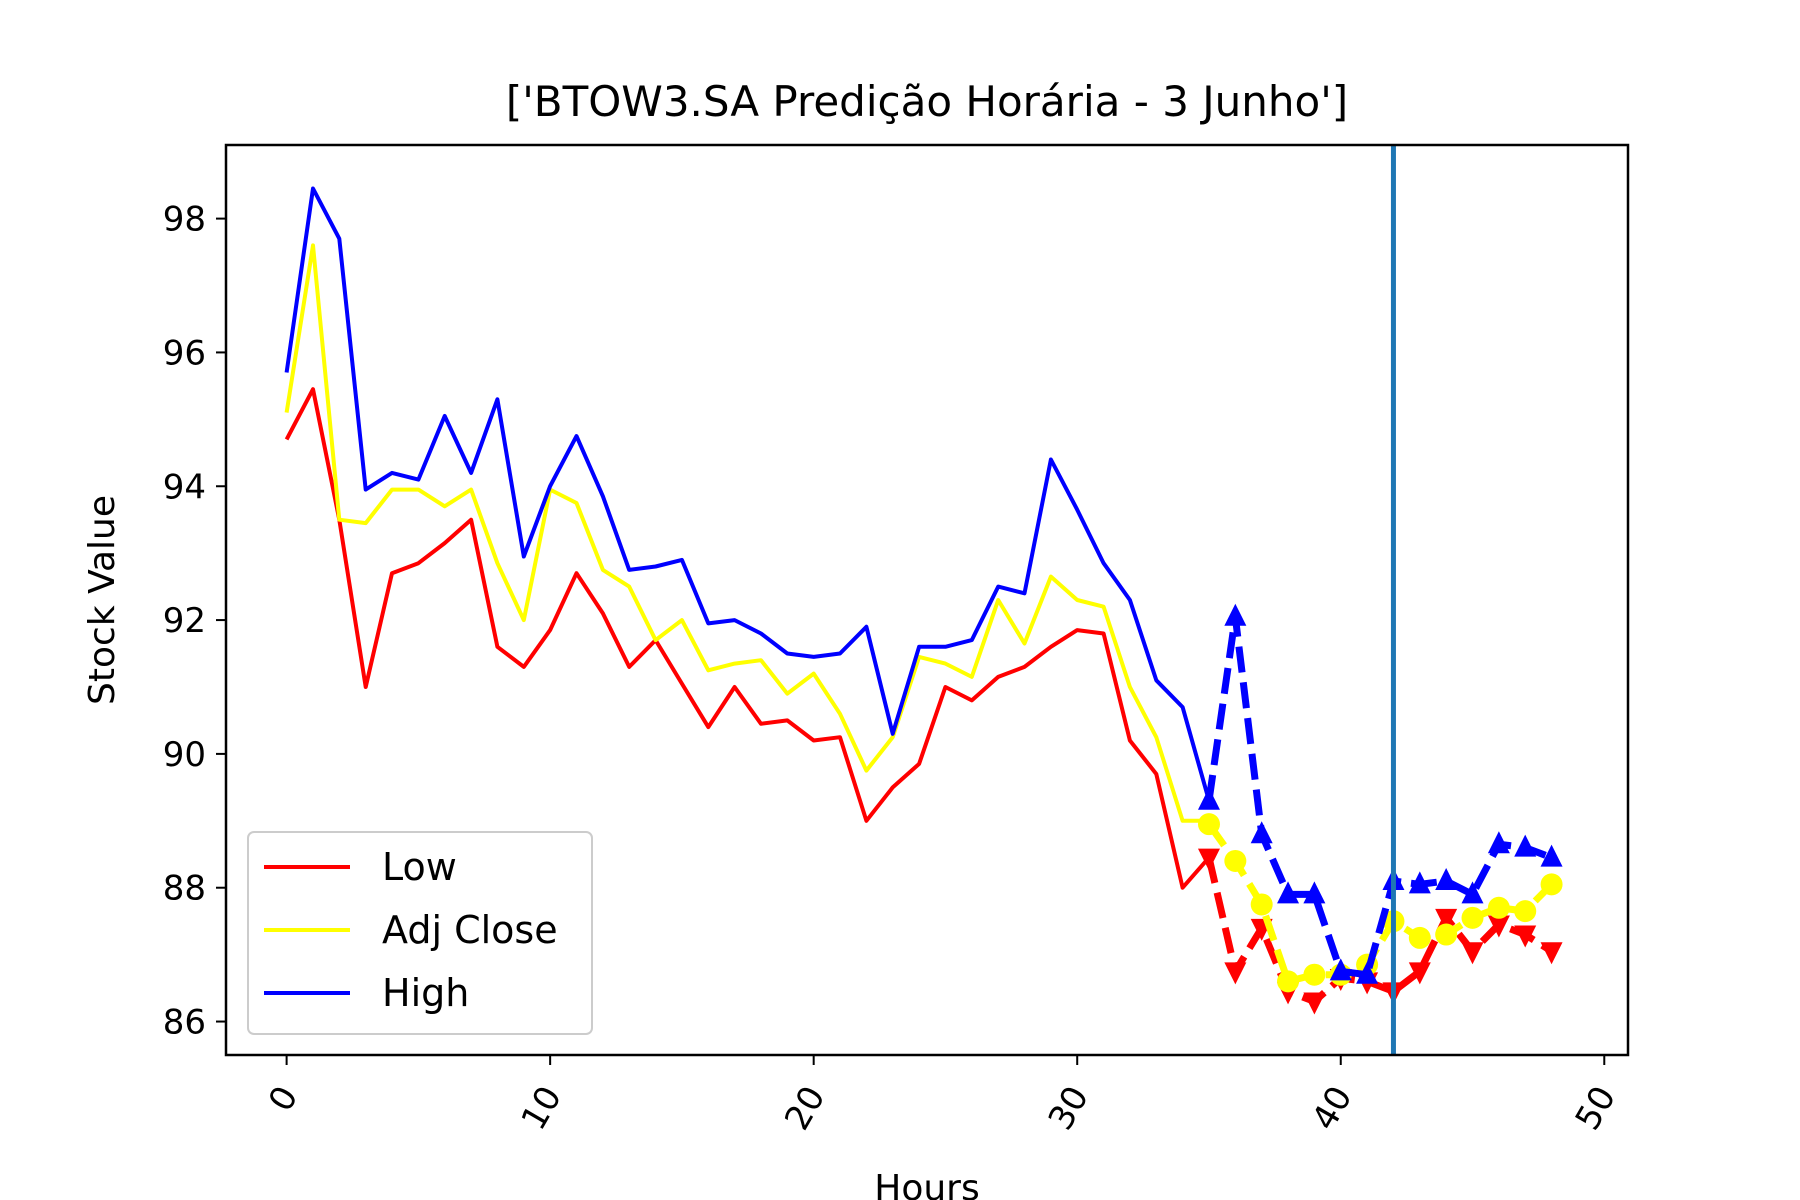 This screenshot has width=1800, height=1200. I want to click on y-tick-label-98: 98, so click(184, 220).